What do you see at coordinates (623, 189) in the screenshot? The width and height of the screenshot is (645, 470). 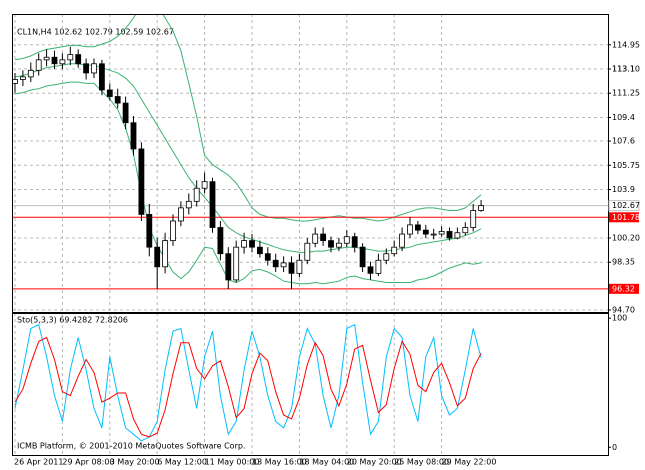 I see `y-tick-label: 103.9` at bounding box center [623, 189].